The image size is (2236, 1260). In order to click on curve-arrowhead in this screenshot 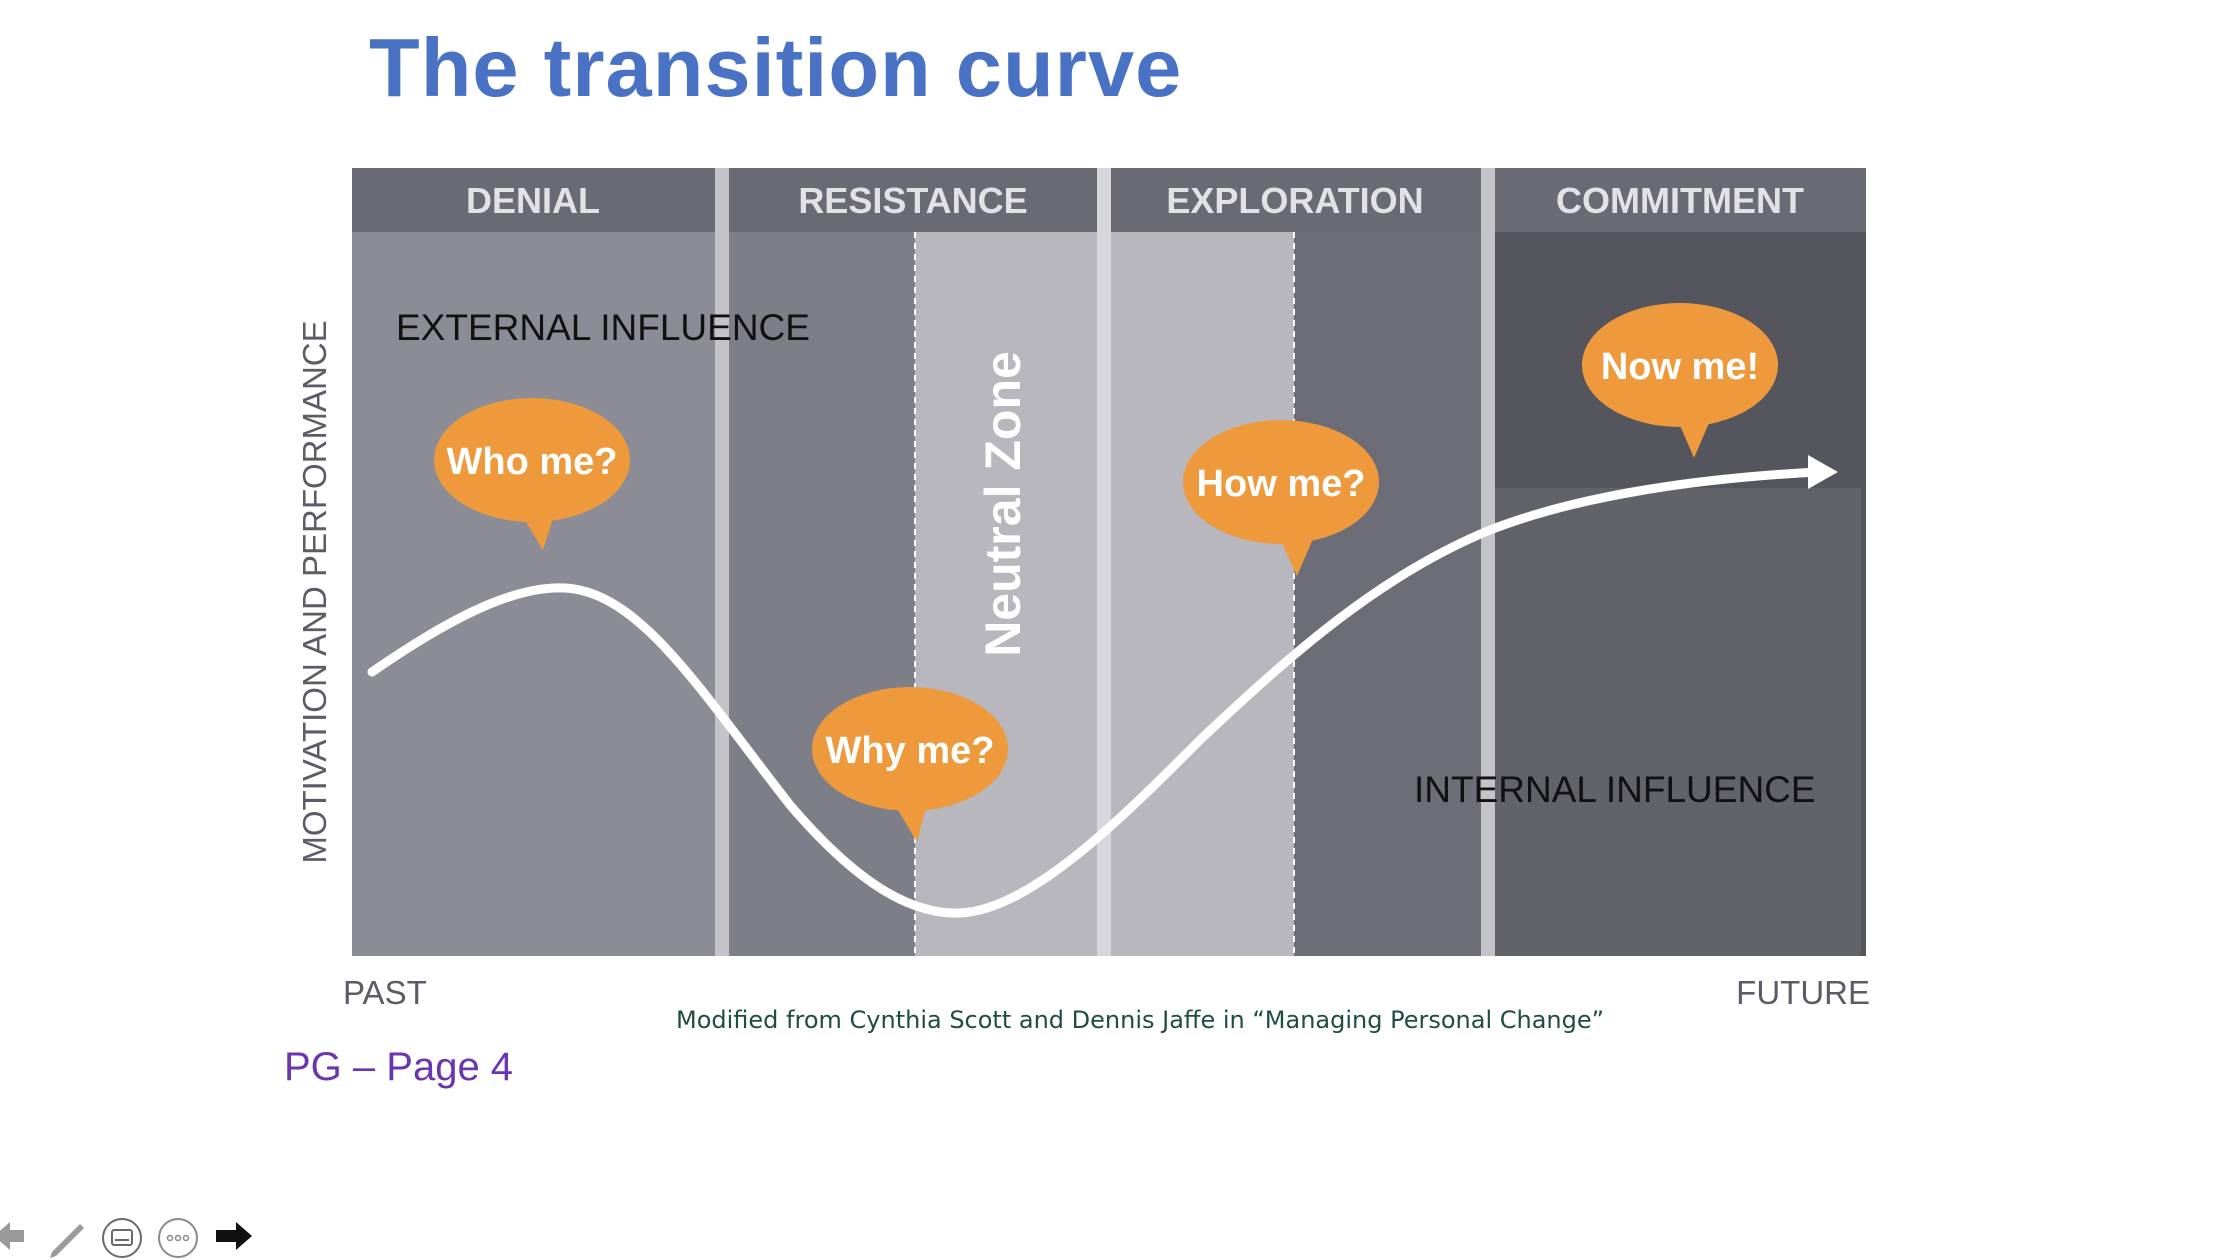, I will do `click(1823, 472)`.